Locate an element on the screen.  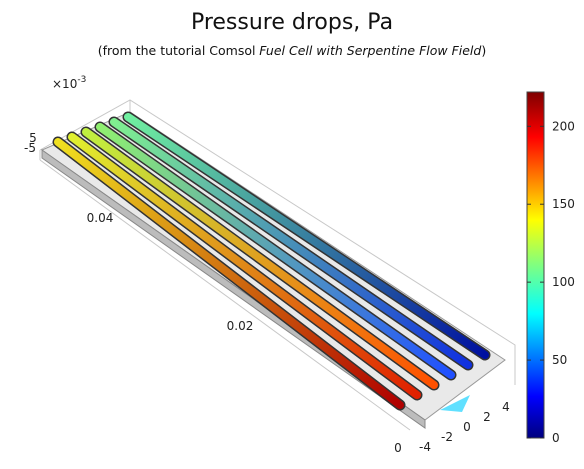
subtitle-emphasis: Fuel Cell with Serpentine Flow Field is located at coordinates (370, 50).